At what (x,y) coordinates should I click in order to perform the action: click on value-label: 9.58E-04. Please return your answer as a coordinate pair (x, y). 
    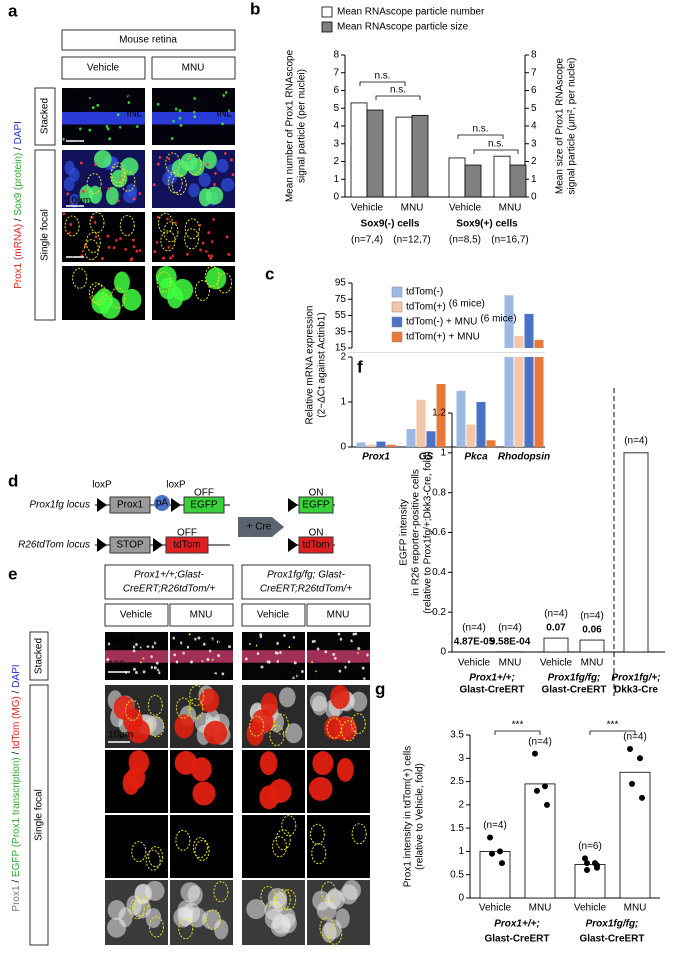
    Looking at the image, I should click on (510, 641).